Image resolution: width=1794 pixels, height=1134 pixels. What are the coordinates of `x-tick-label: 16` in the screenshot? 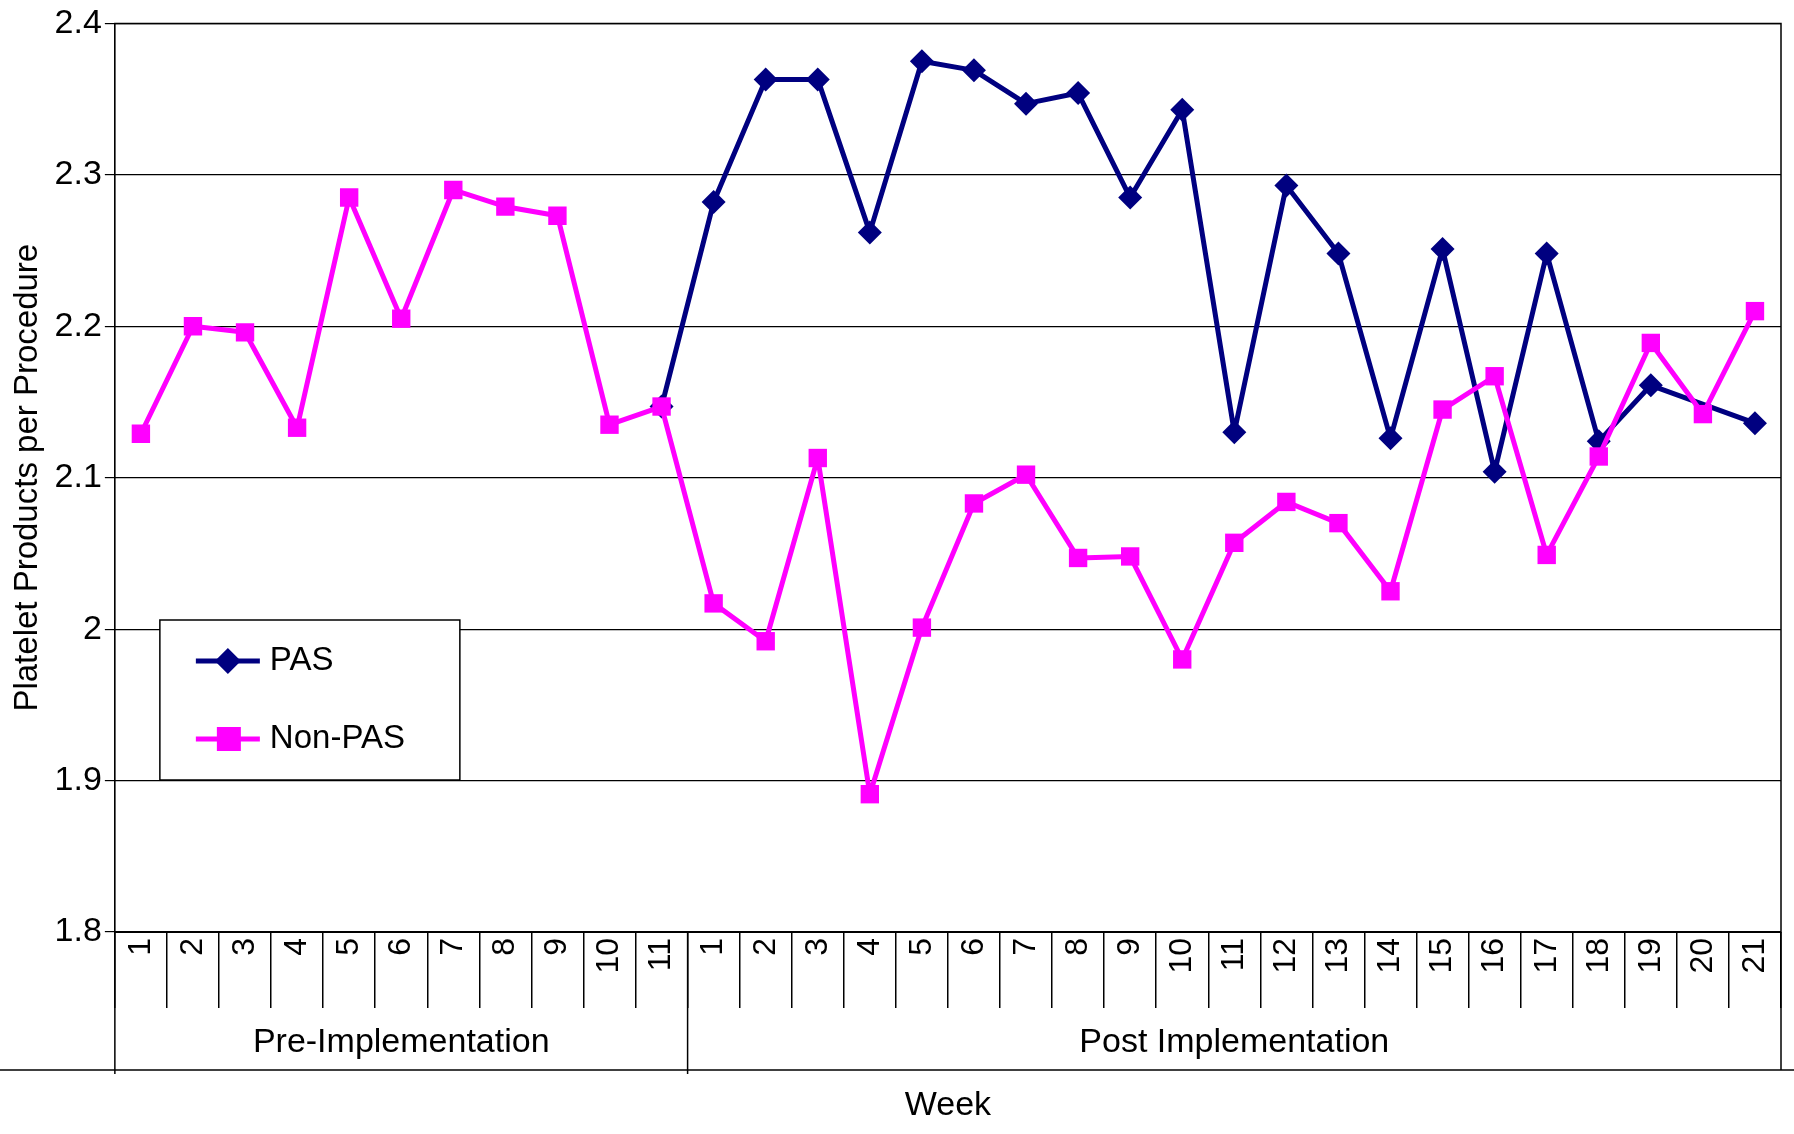 It's located at (1492, 956).